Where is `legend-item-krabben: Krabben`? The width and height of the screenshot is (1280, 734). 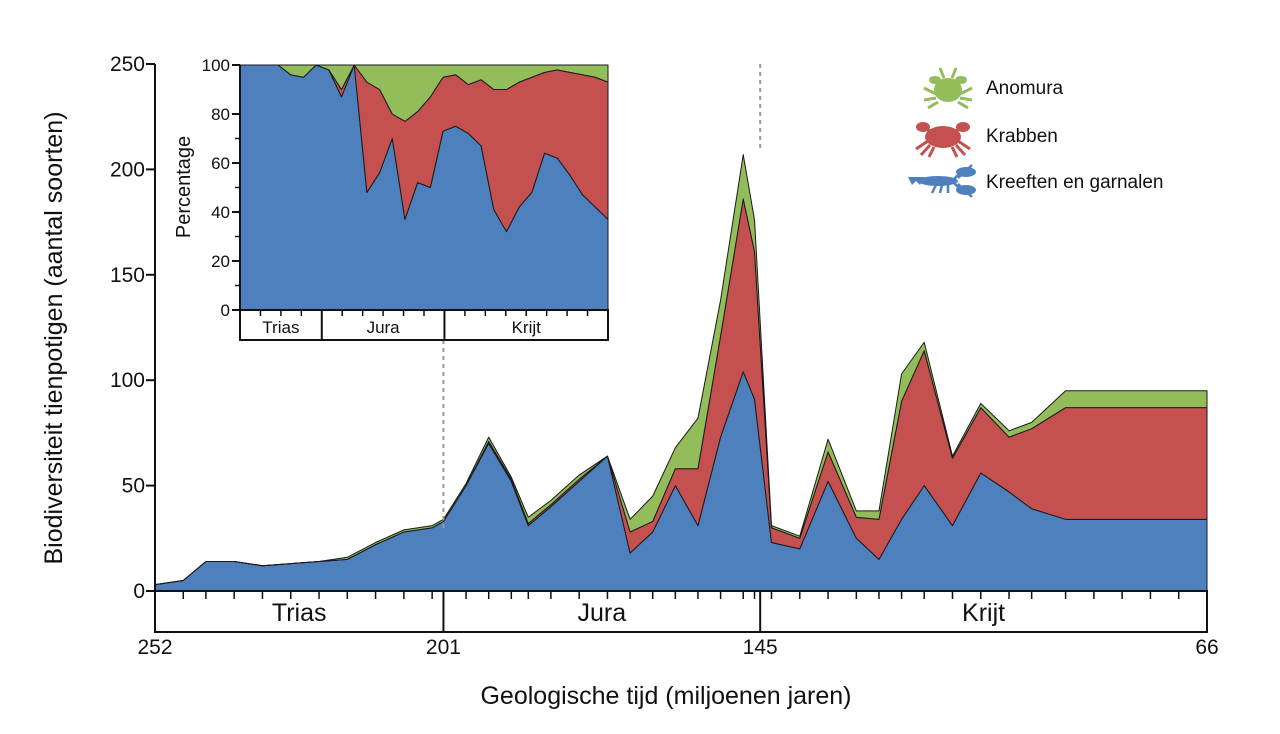 legend-item-krabben: Krabben is located at coordinates (986, 140).